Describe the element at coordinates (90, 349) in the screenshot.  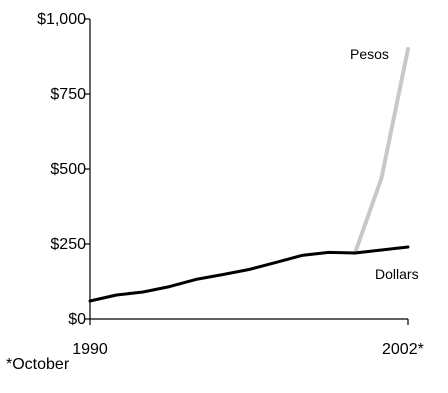
I see `x-tick-label: 1990` at that location.